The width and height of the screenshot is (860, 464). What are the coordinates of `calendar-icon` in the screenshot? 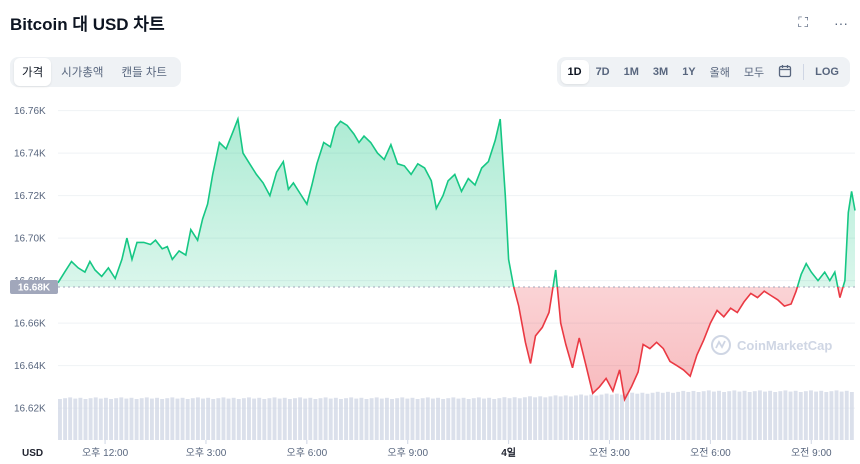 It's located at (785, 72).